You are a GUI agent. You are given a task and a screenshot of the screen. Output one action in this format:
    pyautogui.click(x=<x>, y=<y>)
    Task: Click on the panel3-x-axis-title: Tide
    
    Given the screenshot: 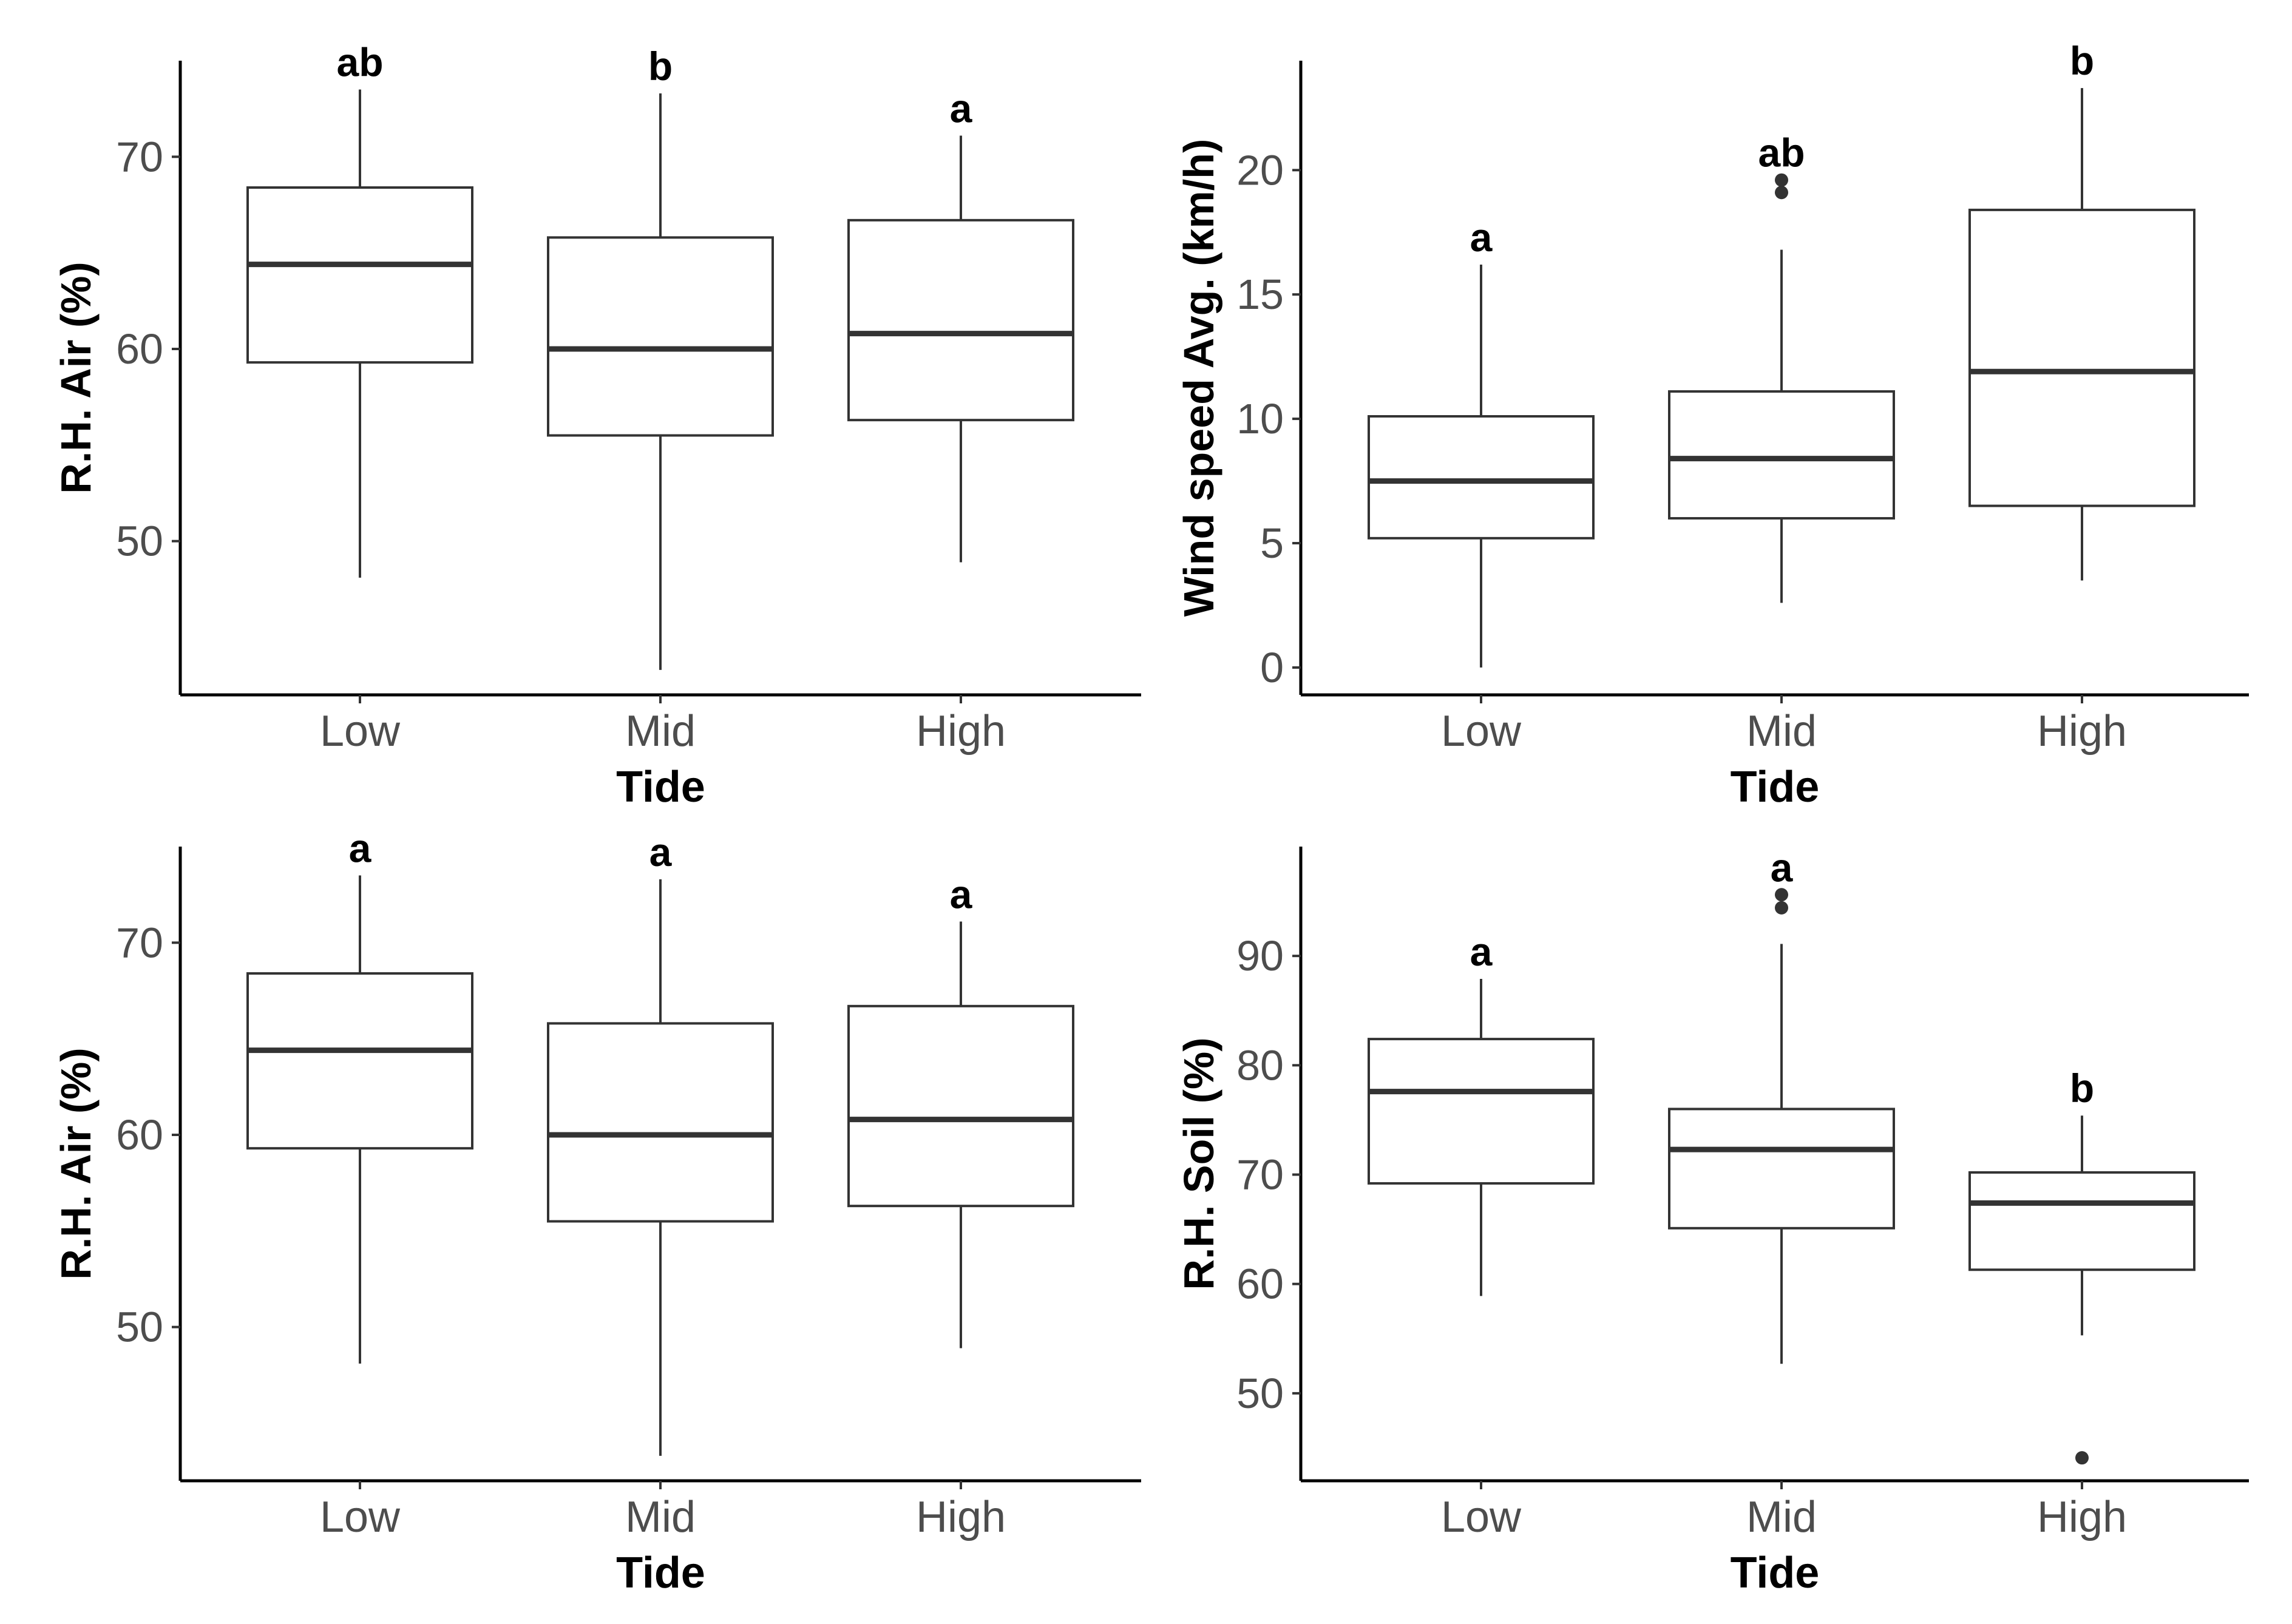 What is the action you would take?
    pyautogui.click(x=661, y=1573)
    